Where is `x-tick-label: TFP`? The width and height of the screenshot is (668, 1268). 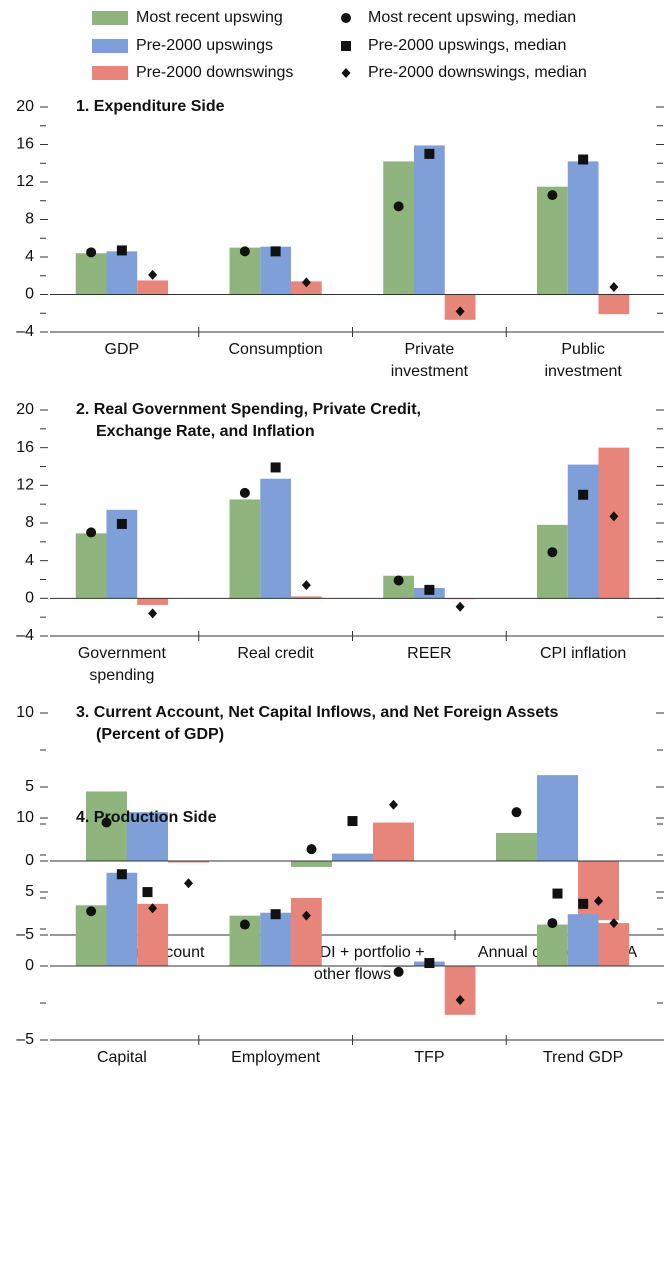 x-tick-label: TFP is located at coordinates (429, 1057).